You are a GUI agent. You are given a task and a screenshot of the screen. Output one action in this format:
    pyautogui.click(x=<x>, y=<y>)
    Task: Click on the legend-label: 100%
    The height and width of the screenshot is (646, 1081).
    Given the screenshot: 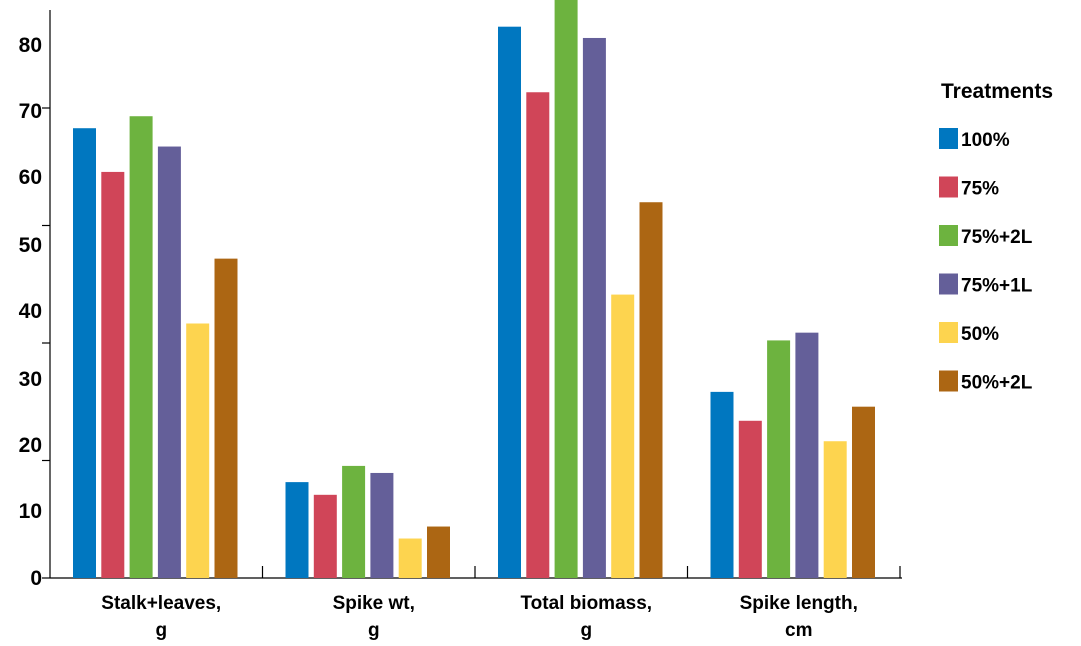 What is the action you would take?
    pyautogui.click(x=985, y=140)
    